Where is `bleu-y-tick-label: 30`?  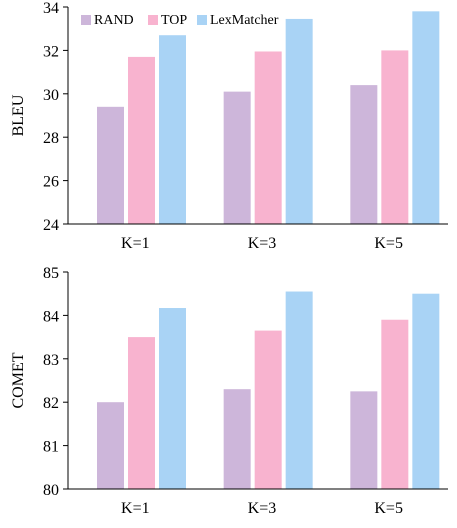
bleu-y-tick-label: 30 is located at coordinates (51, 95).